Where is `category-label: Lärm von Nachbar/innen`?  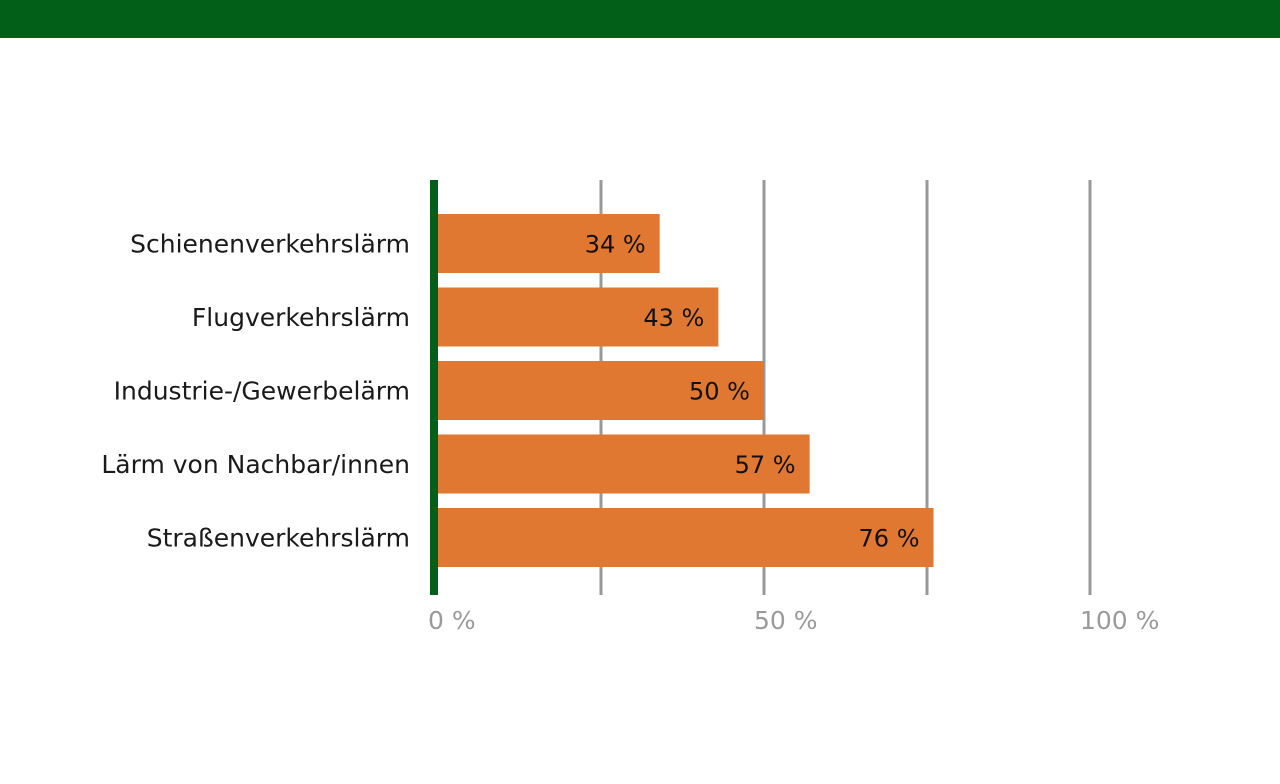 category-label: Lärm von Nachbar/innen is located at coordinates (255, 464).